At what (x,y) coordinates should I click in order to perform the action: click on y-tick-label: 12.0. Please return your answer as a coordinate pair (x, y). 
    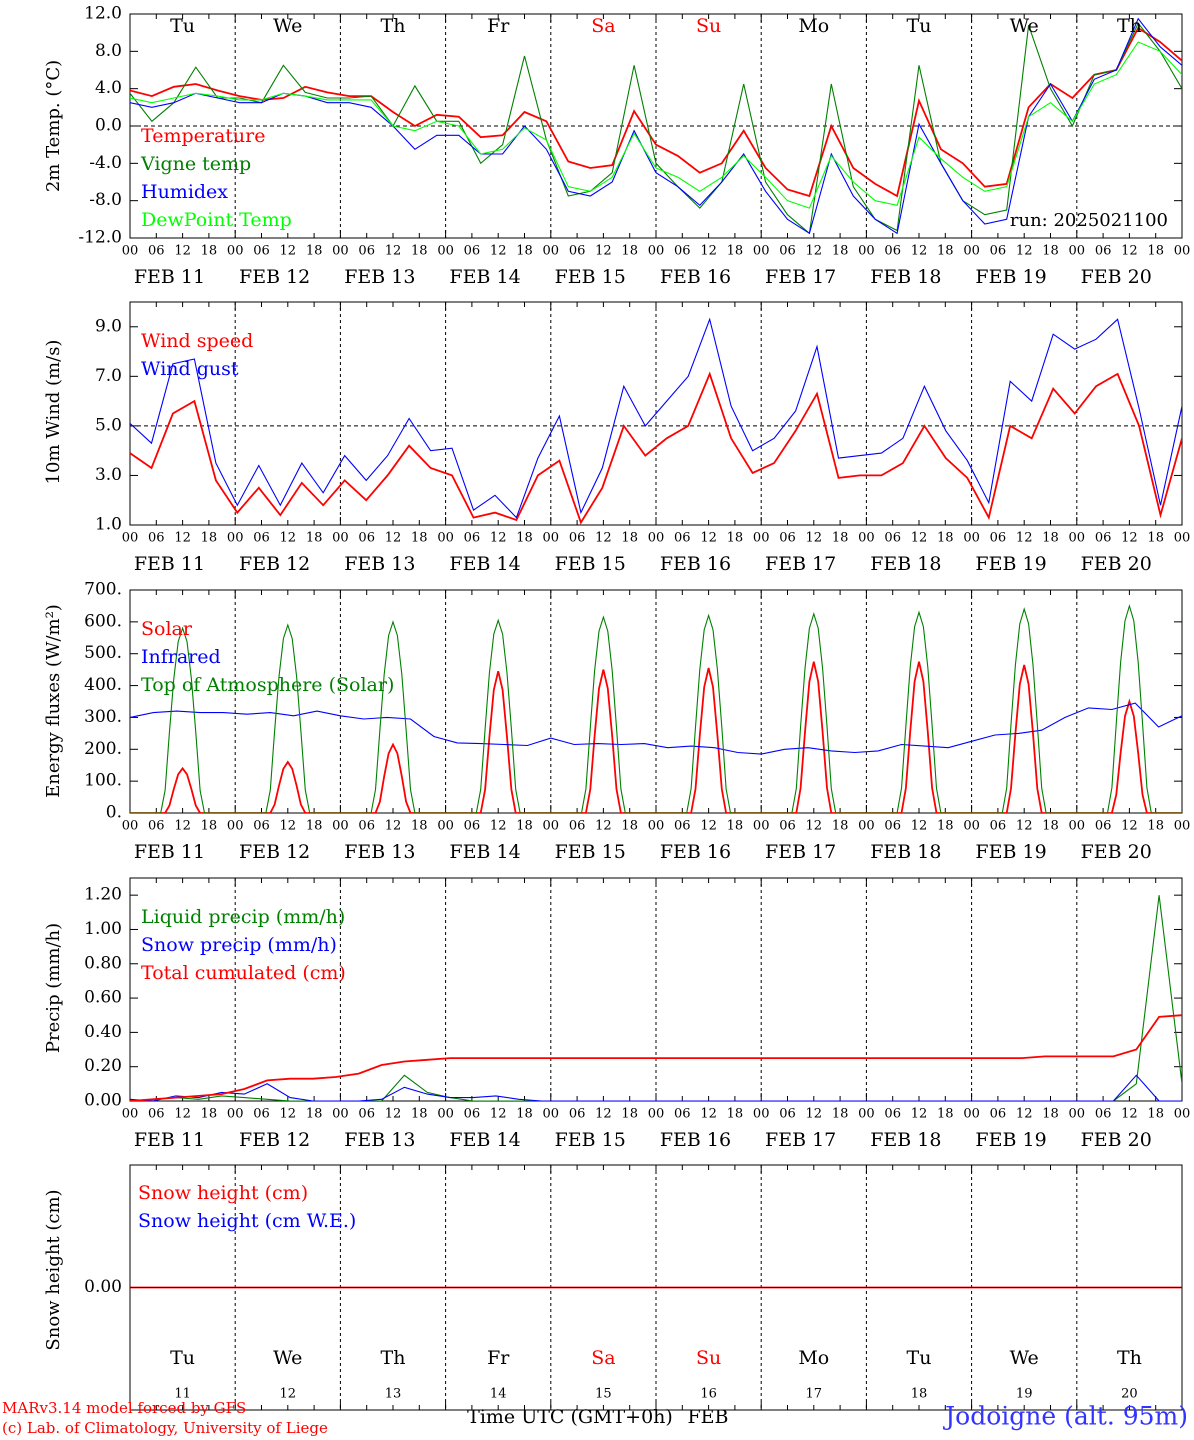
    Looking at the image, I should click on (103, 14).